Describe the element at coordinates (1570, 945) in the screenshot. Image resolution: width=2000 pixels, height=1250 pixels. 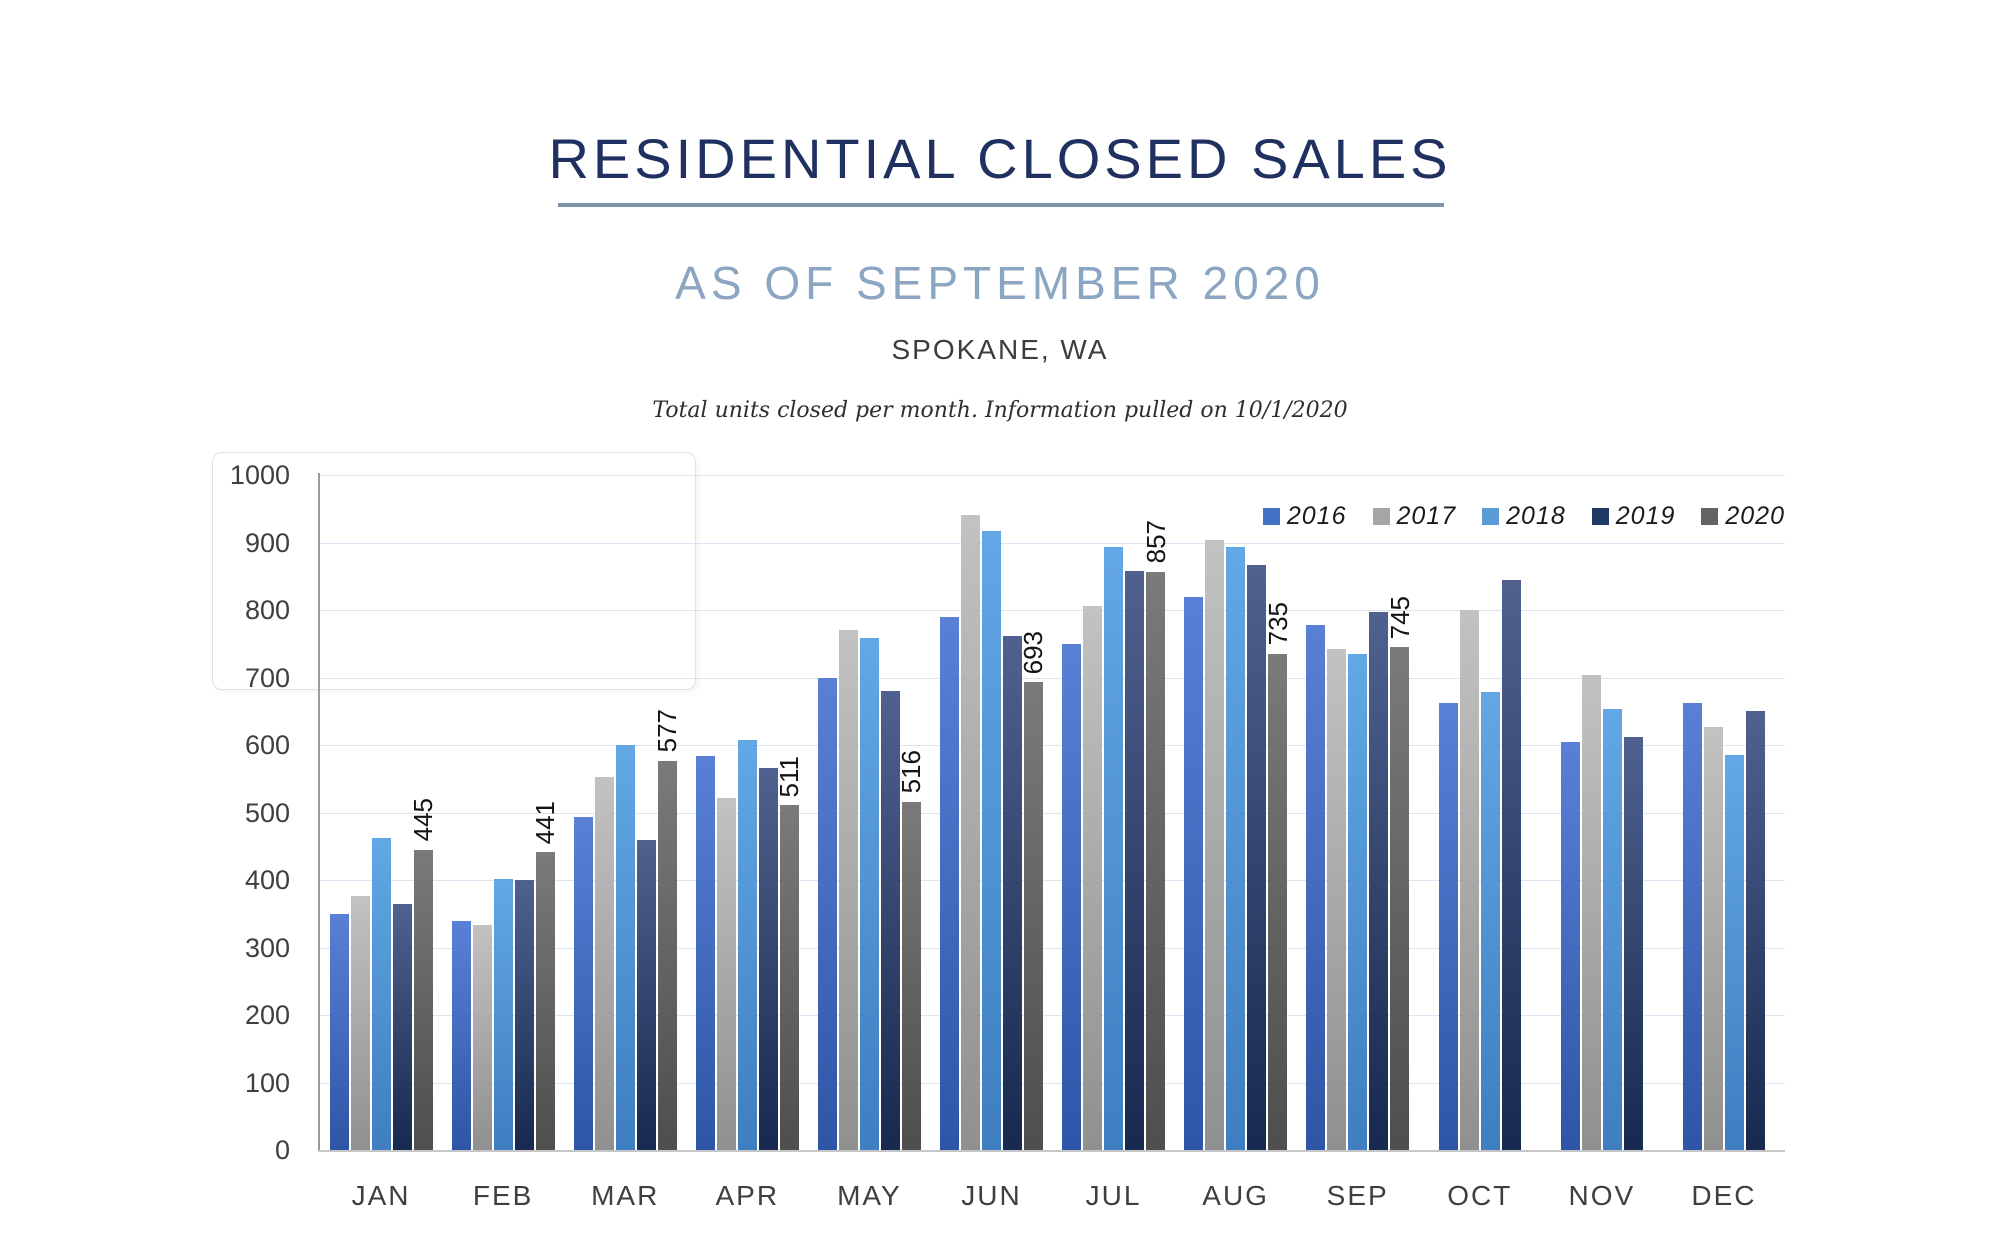
I see `bar-2016-nov` at that location.